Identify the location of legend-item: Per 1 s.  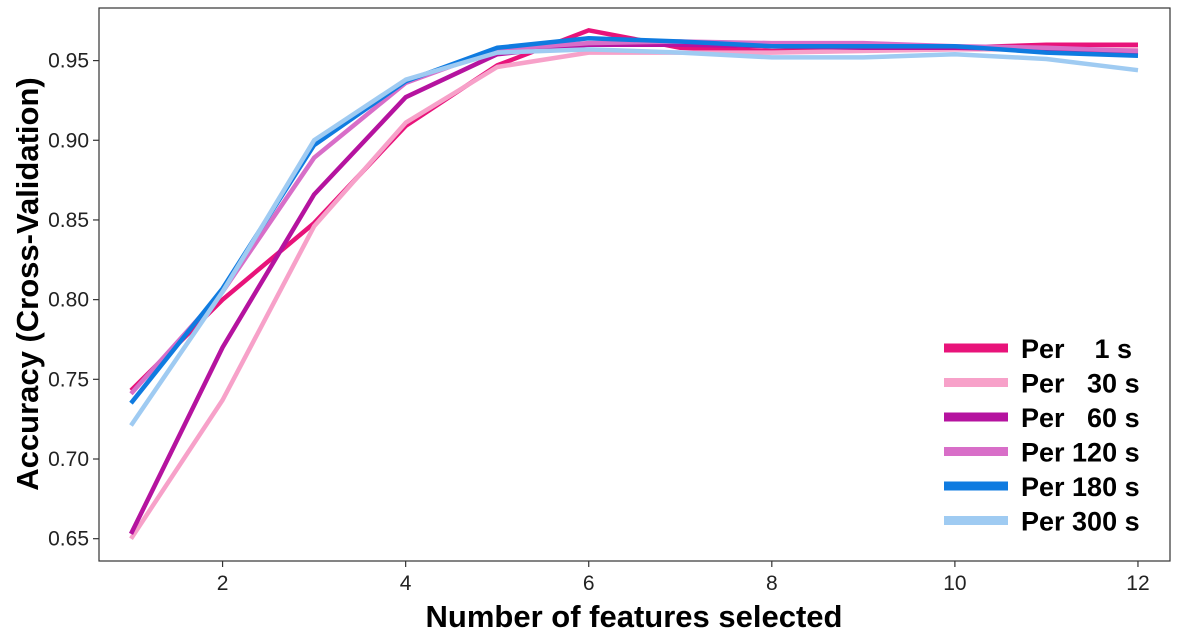
(1038, 349).